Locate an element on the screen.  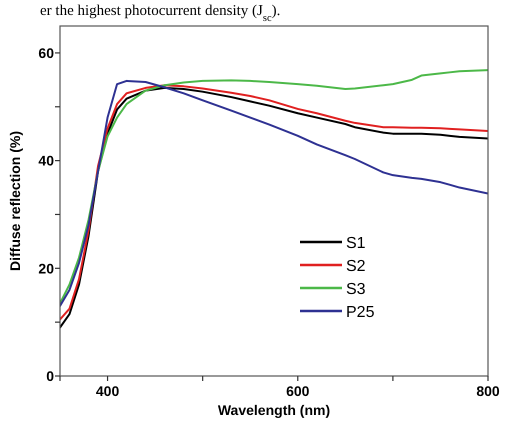
y-axis-title: Diffuse reflection (%) is located at coordinates (15, 201).